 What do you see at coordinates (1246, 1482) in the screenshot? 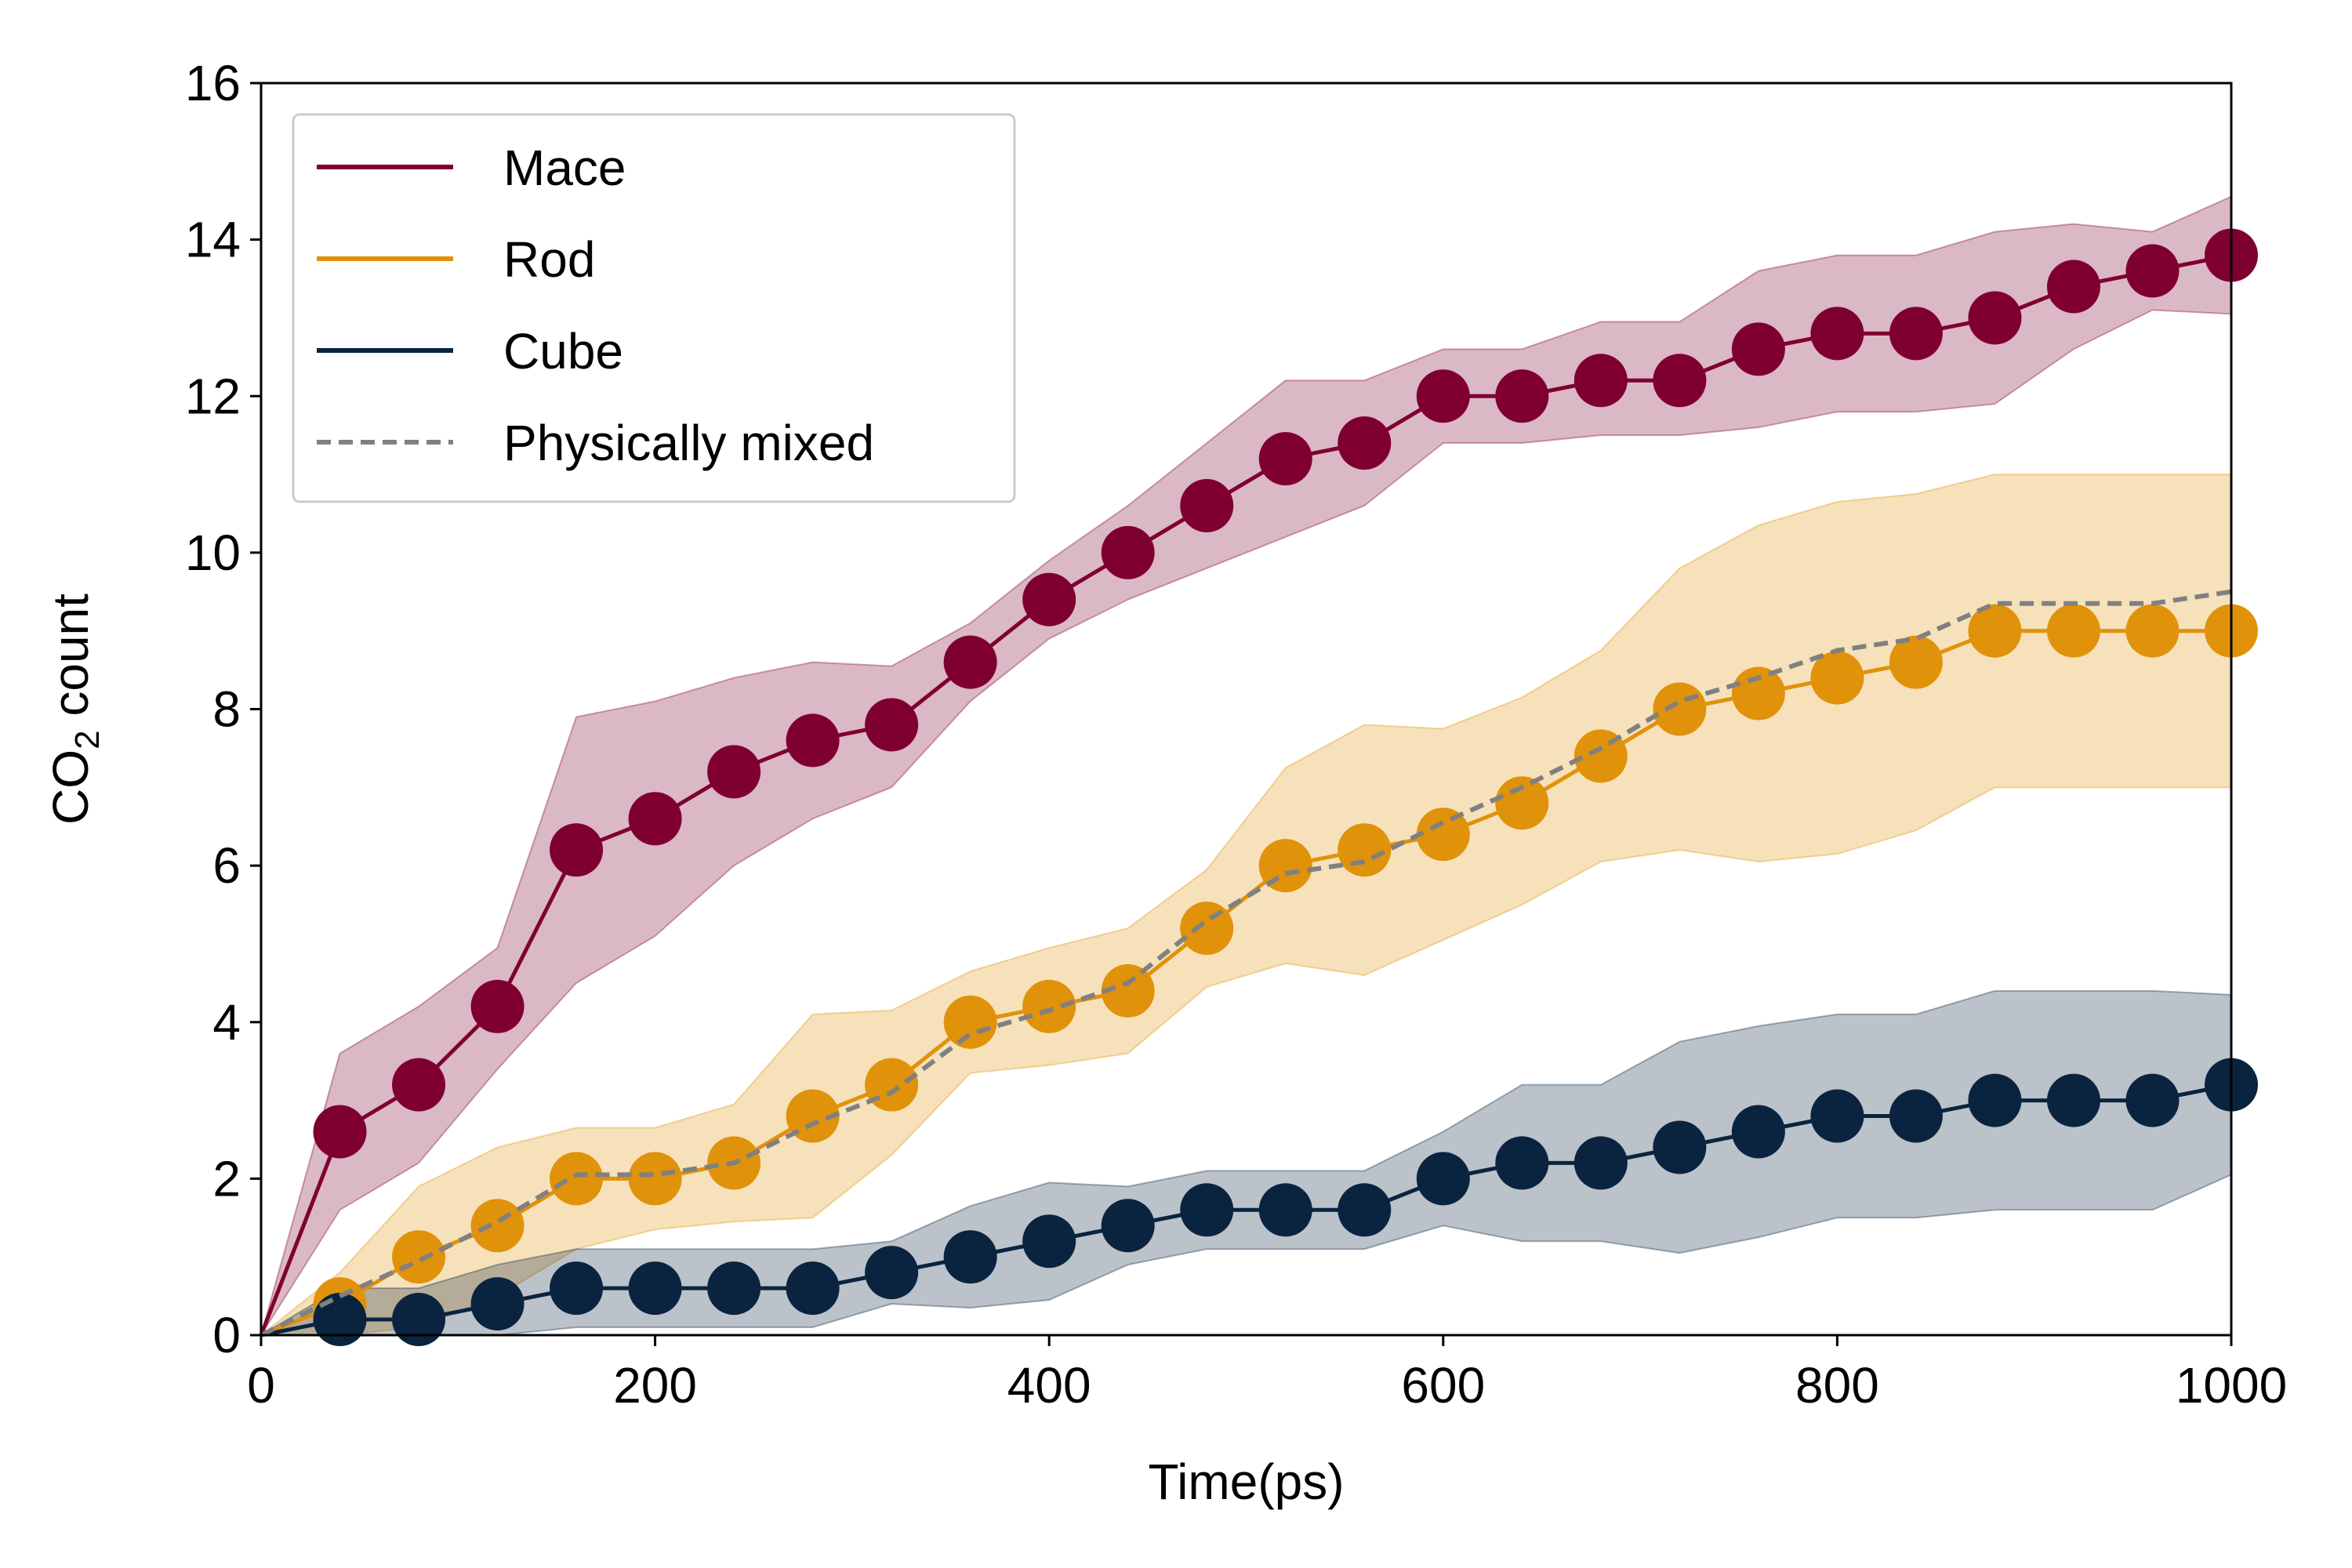
I see `x-axis-label: Time(ps)` at bounding box center [1246, 1482].